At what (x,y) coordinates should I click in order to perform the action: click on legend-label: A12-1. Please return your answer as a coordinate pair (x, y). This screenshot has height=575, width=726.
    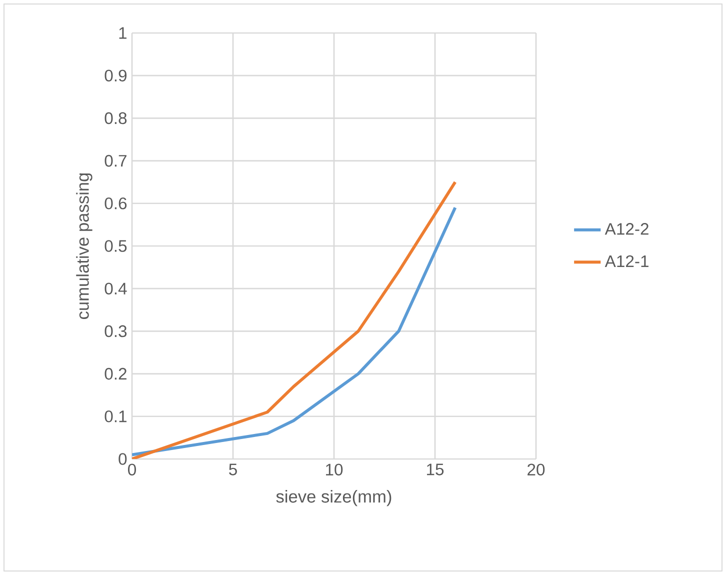
    Looking at the image, I should click on (626, 261).